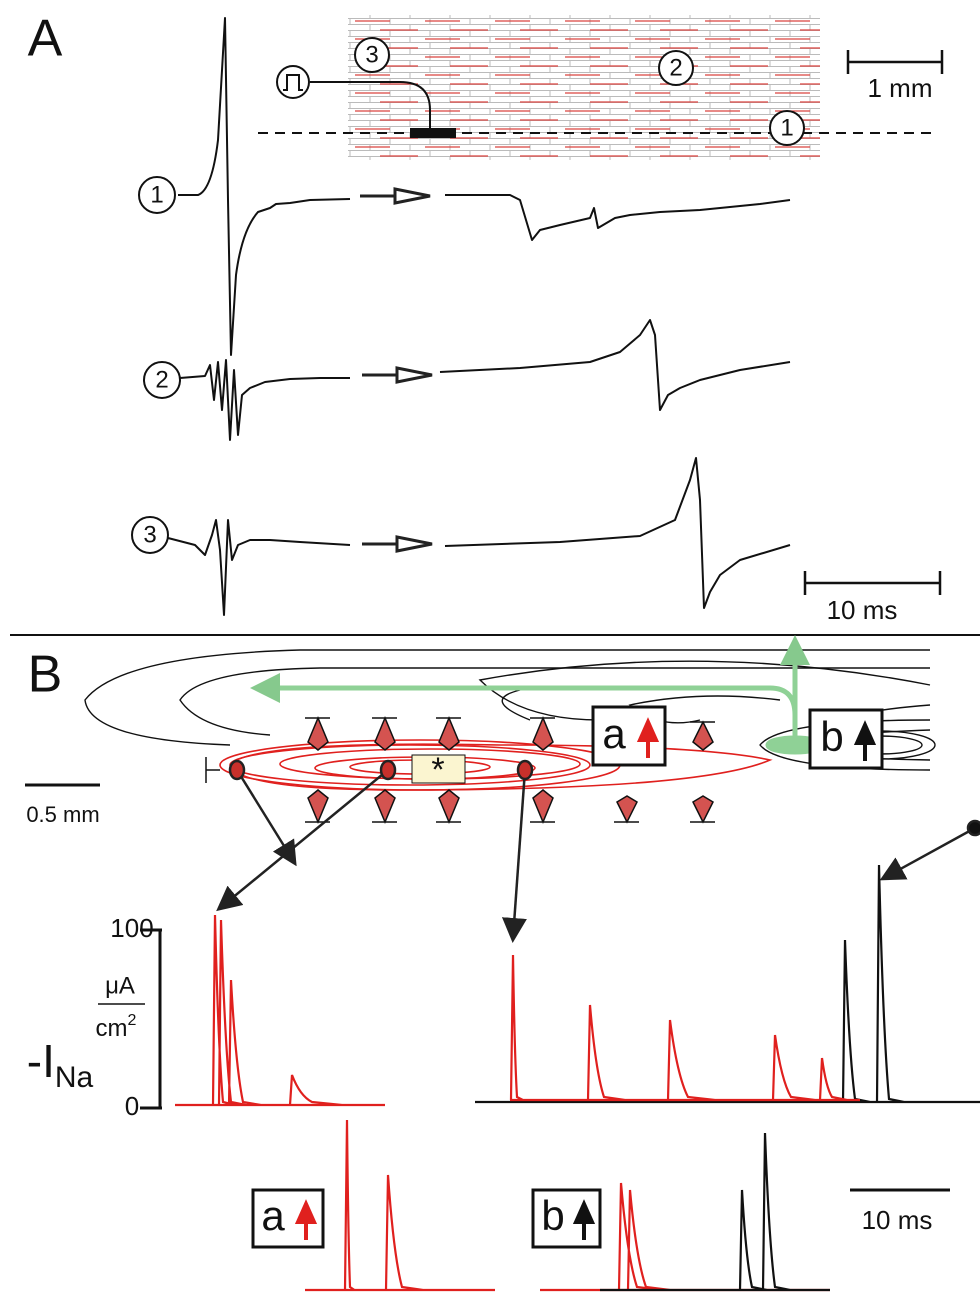  I want to click on axis-label-main: -I, so click(41, 1061).